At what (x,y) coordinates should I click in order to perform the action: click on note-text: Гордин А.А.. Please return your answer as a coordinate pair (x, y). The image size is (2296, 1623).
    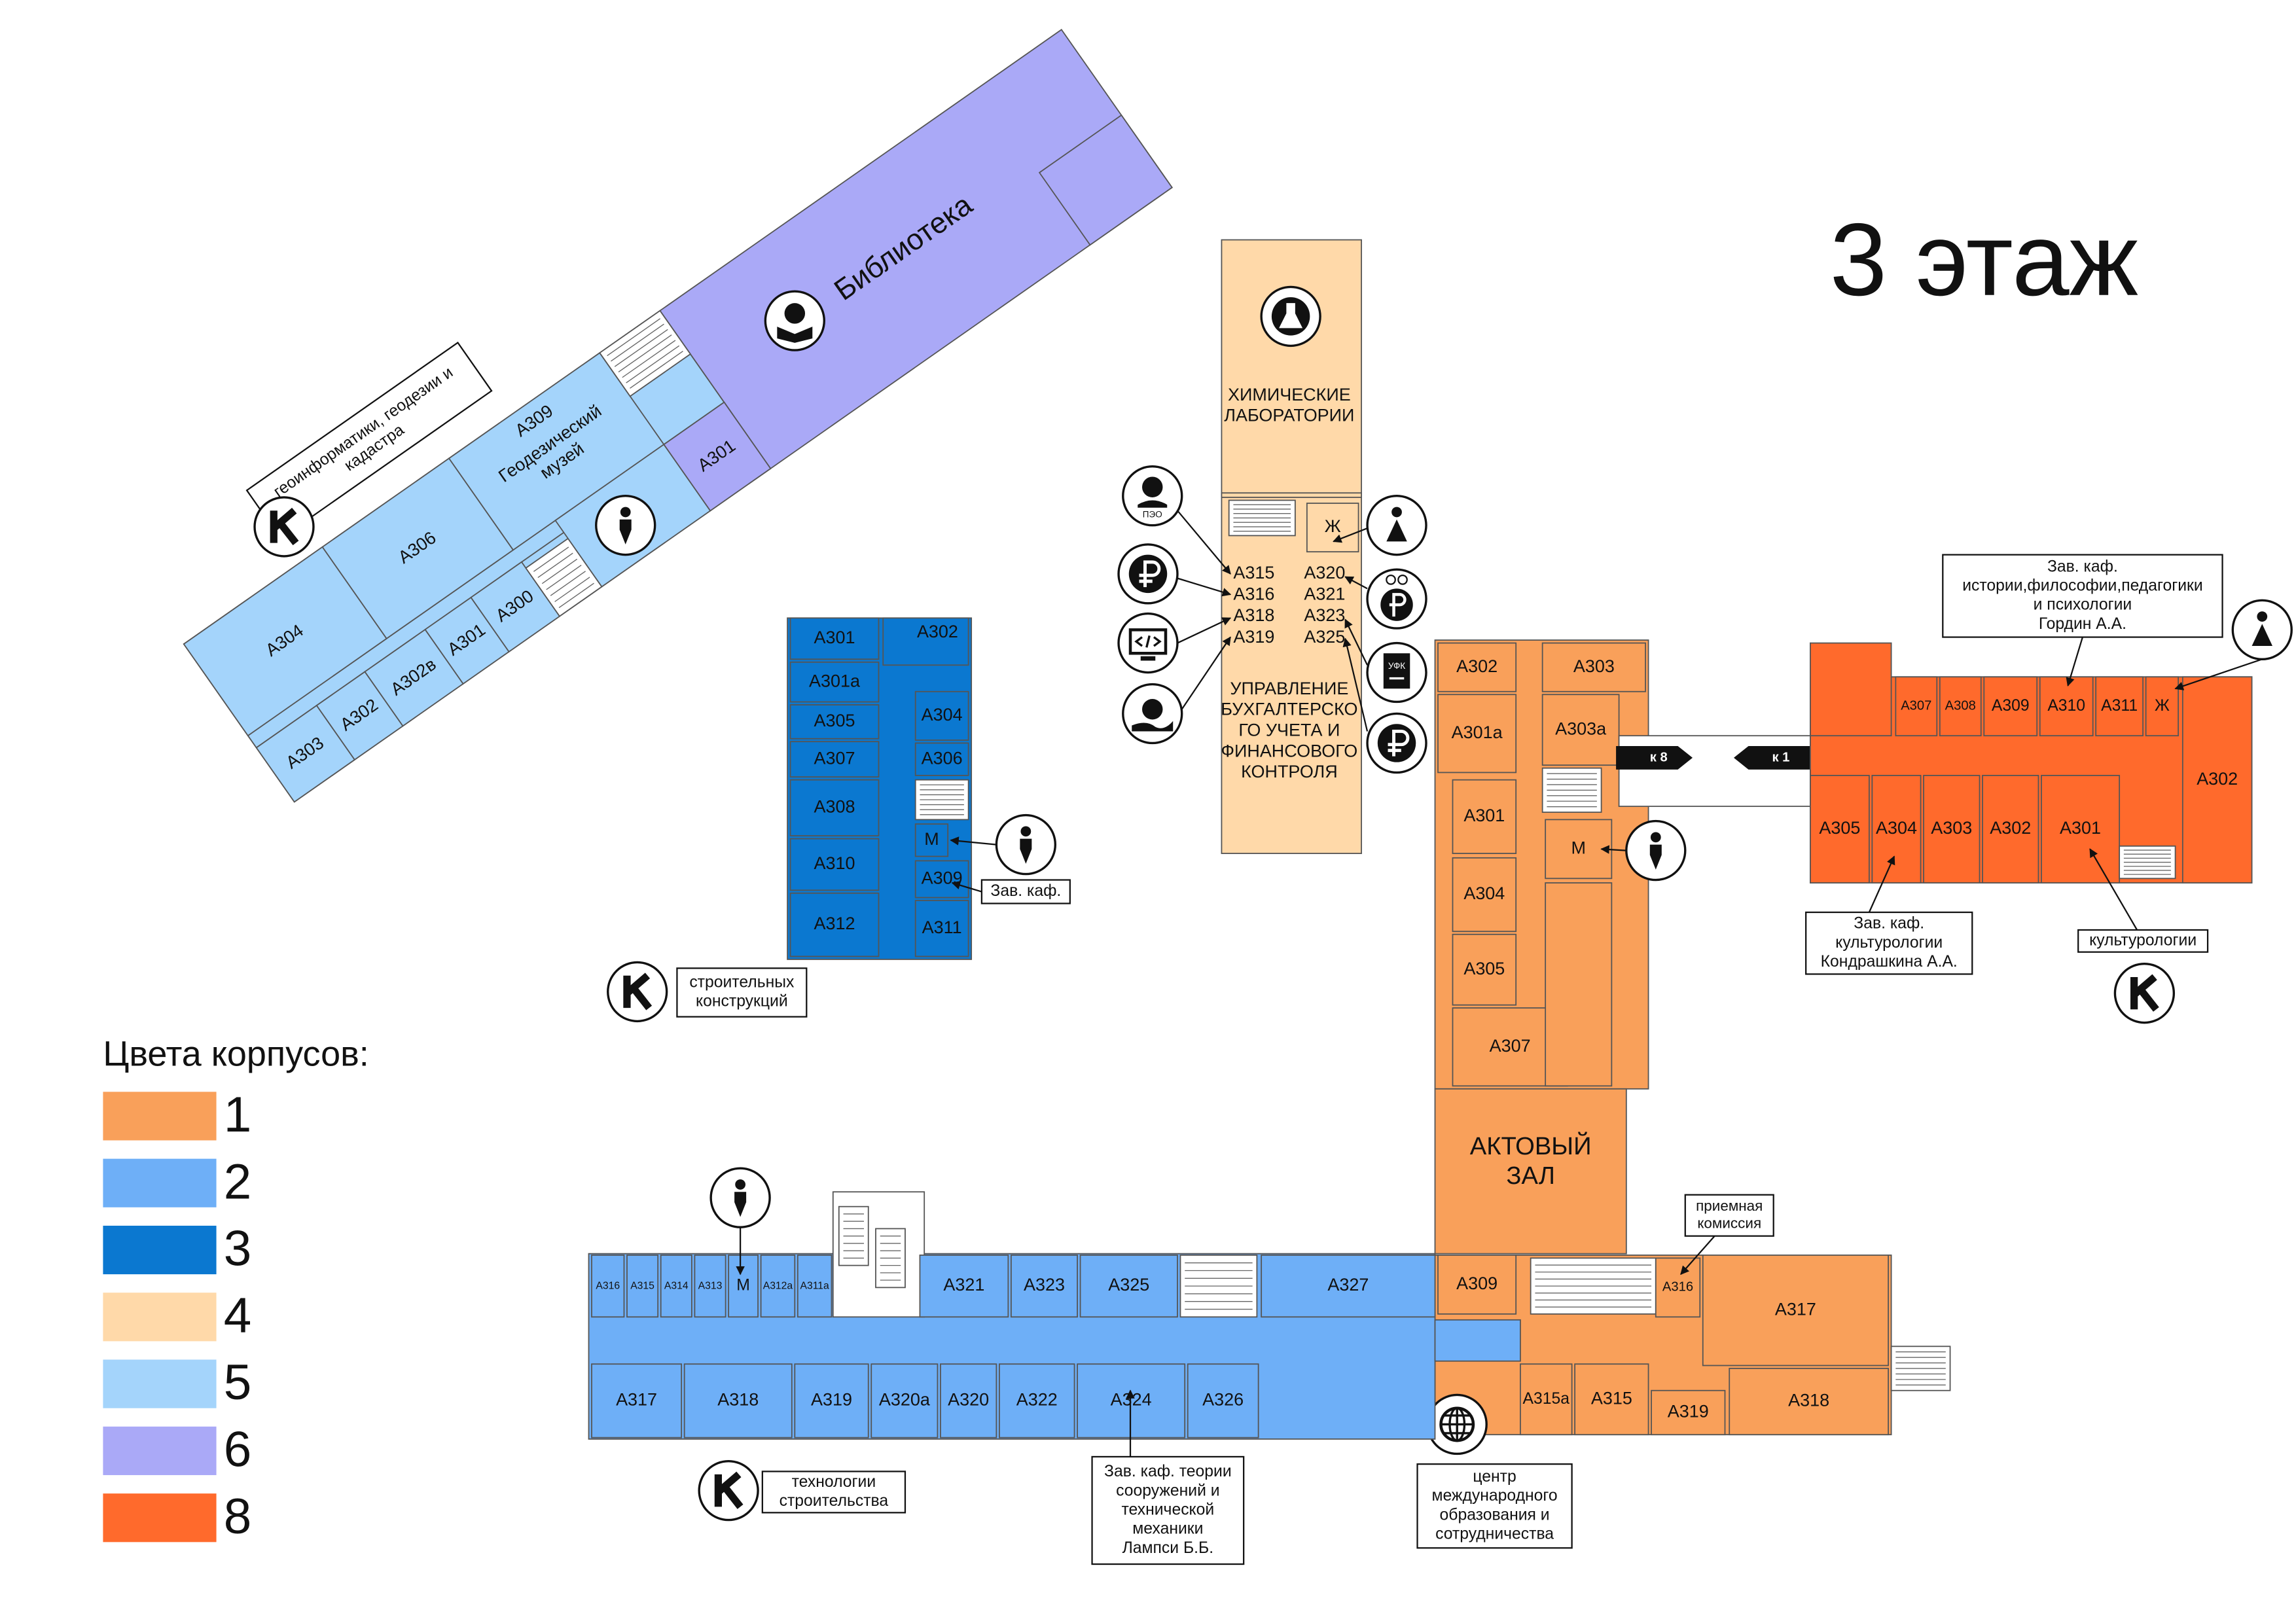
    Looking at the image, I should click on (2082, 624).